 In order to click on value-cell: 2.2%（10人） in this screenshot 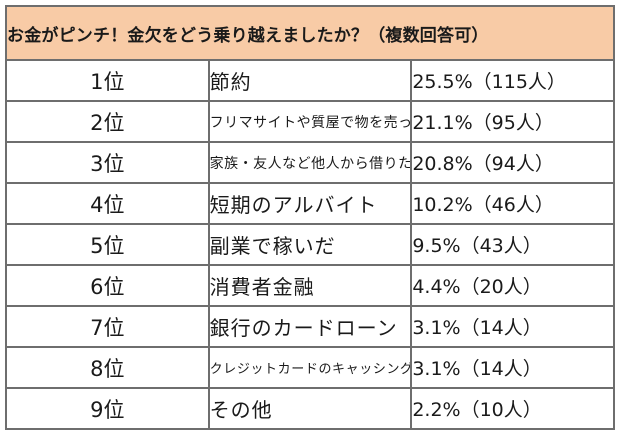, I will do `click(512, 408)`.